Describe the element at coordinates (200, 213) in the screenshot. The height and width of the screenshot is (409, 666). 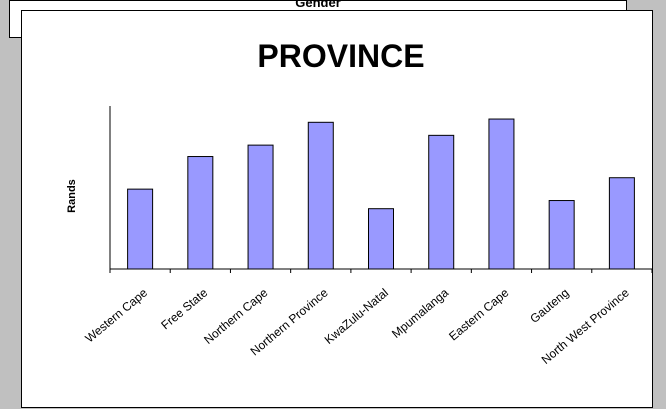
I see `bar-free-state` at that location.